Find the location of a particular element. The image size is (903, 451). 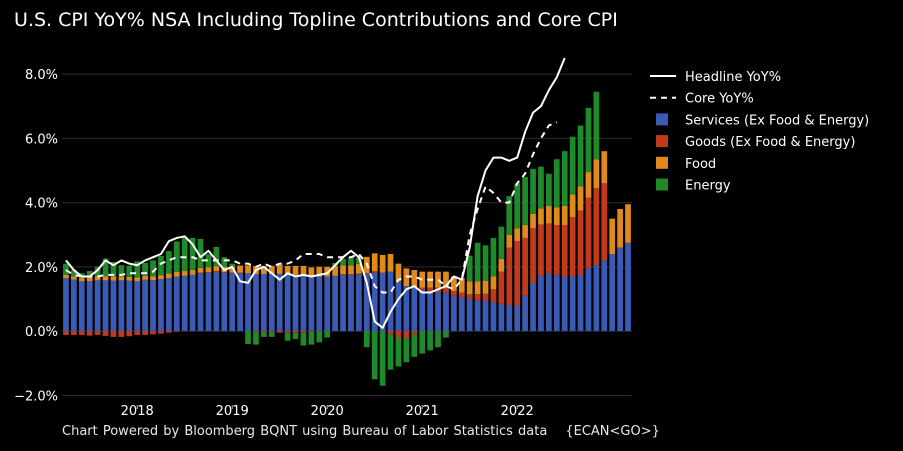

legend-label: Headline YoY% is located at coordinates (733, 77).